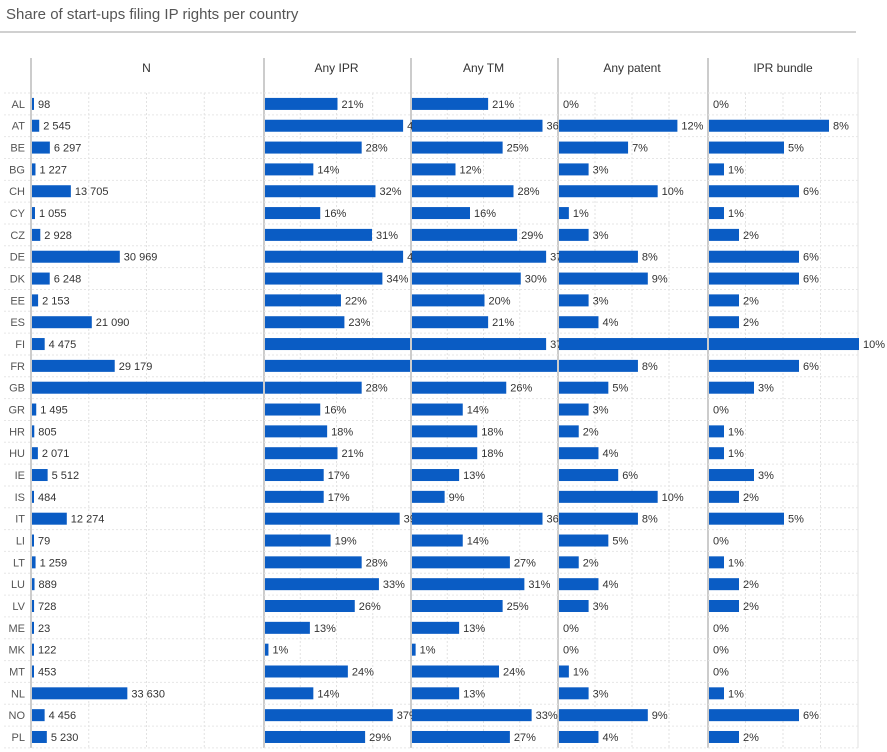 This screenshot has height=752, width=887. I want to click on column-header: Any TM, so click(483, 68).